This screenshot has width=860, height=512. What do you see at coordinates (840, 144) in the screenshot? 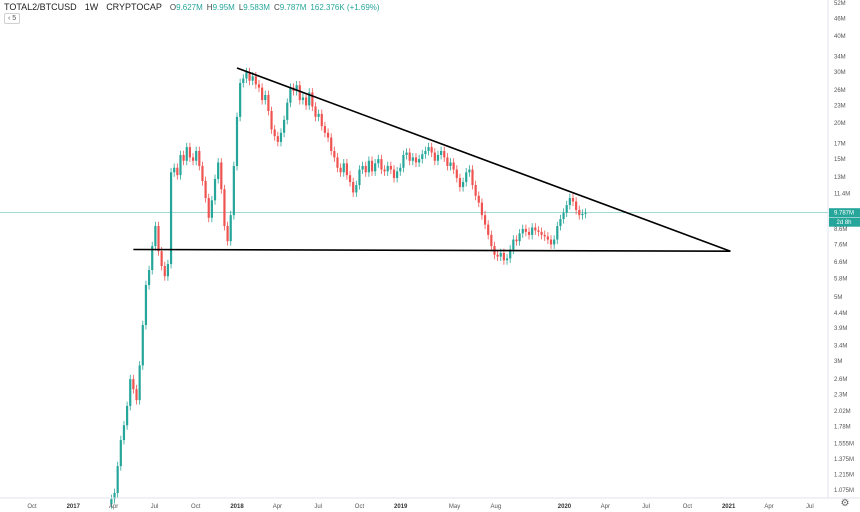
I see `y-tick-label: 17M` at bounding box center [840, 144].